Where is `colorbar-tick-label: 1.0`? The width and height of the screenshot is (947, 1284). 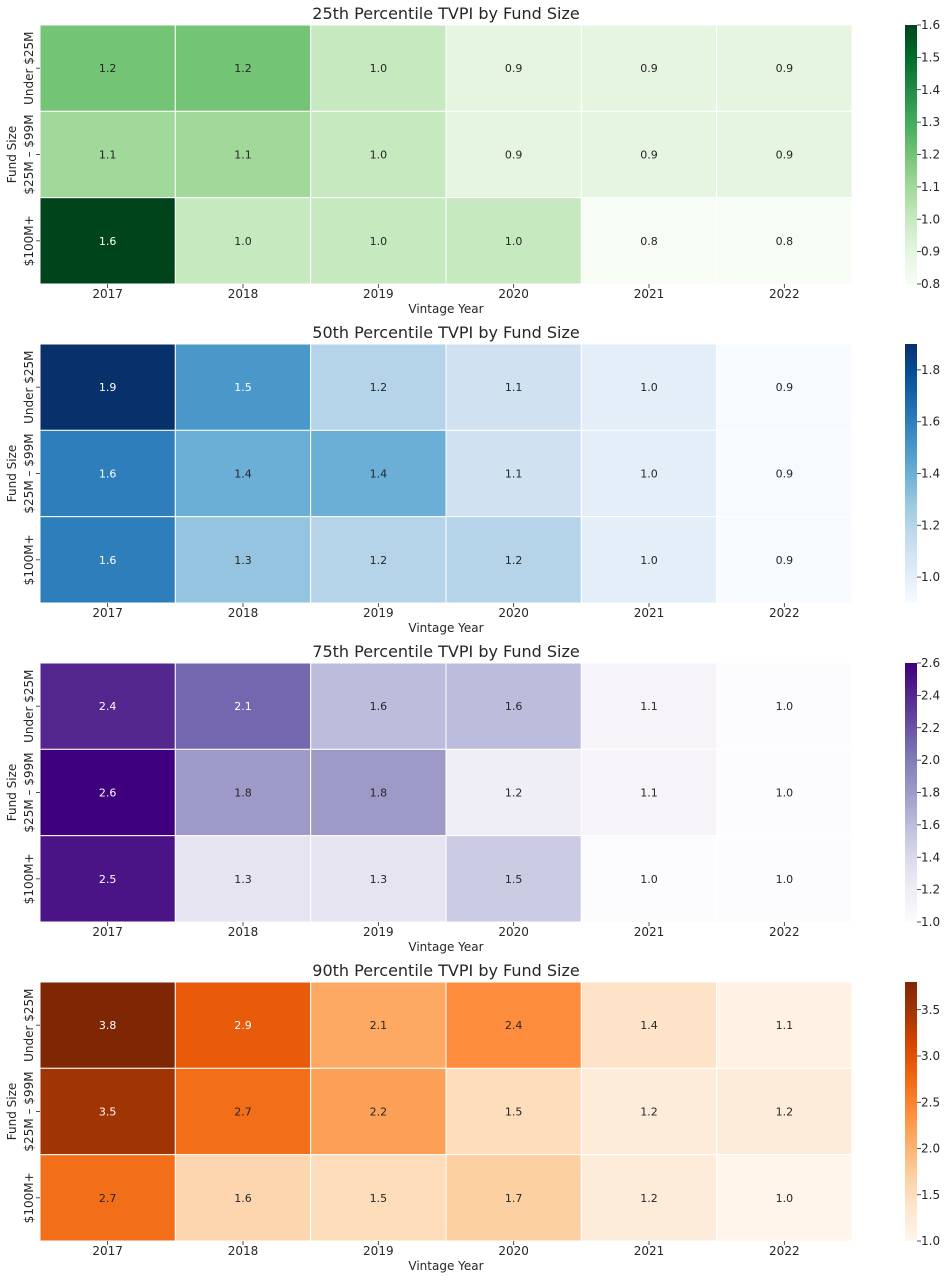 colorbar-tick-label: 1.0 is located at coordinates (930, 922).